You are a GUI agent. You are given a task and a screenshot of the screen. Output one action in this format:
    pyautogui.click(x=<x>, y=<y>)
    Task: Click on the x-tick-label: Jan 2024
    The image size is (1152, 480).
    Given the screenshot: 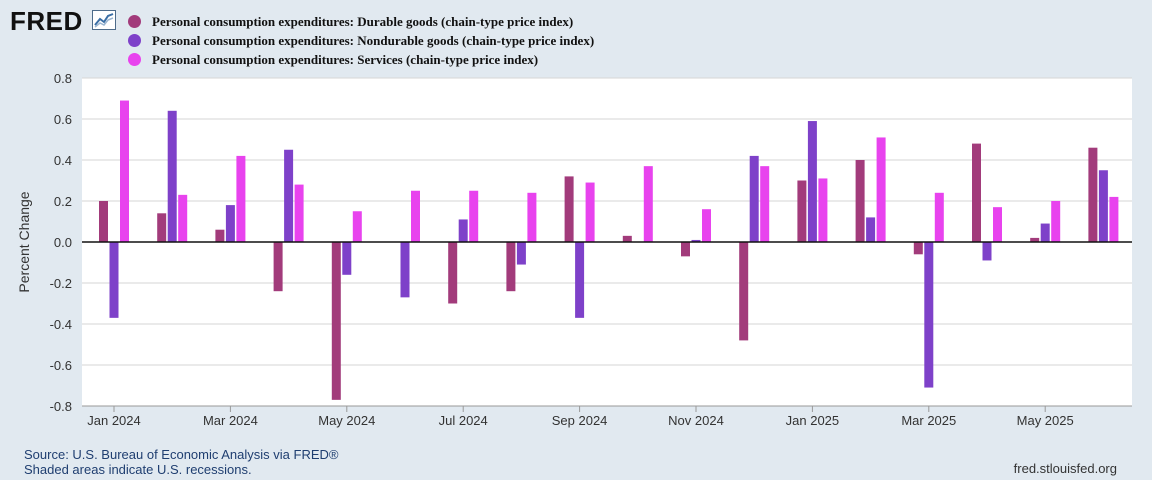 What is the action you would take?
    pyautogui.click(x=114, y=420)
    